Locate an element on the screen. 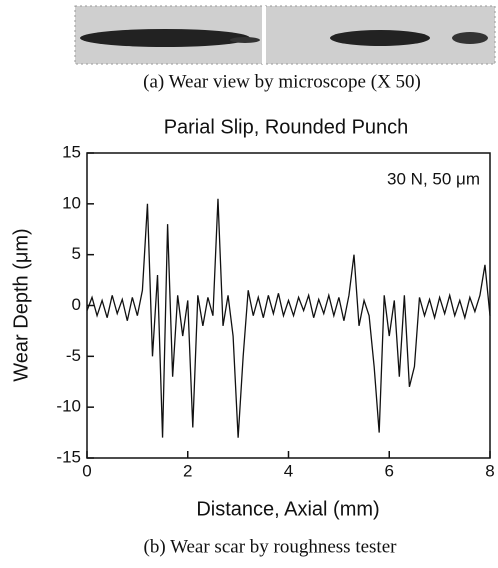 This screenshot has width=498, height=568. x-tick-label: 0 is located at coordinates (86, 470).